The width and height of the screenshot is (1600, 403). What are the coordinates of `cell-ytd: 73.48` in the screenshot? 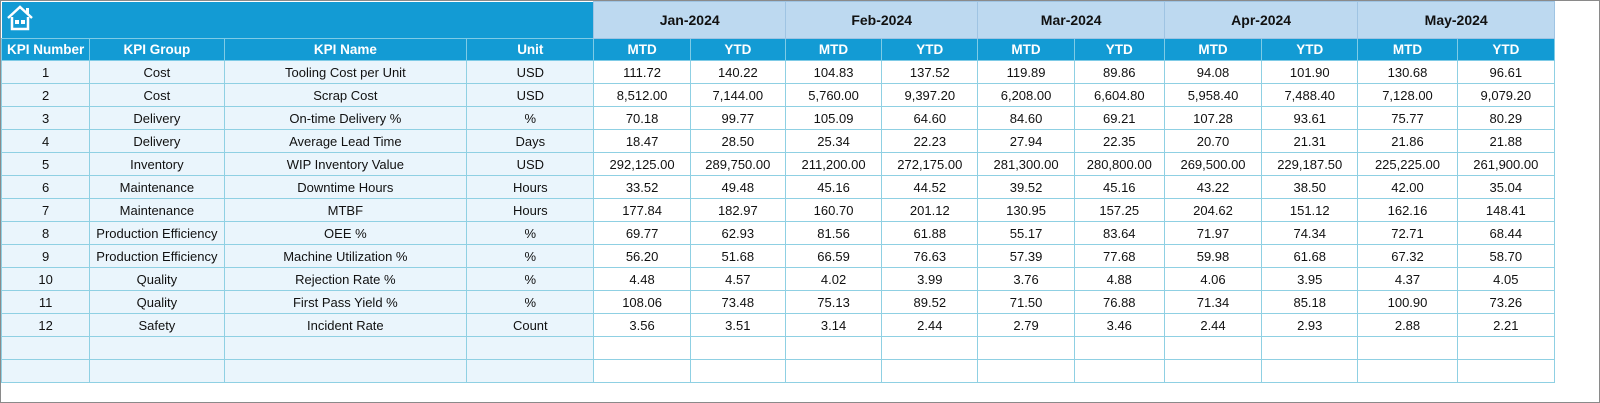 It's located at (737, 302).